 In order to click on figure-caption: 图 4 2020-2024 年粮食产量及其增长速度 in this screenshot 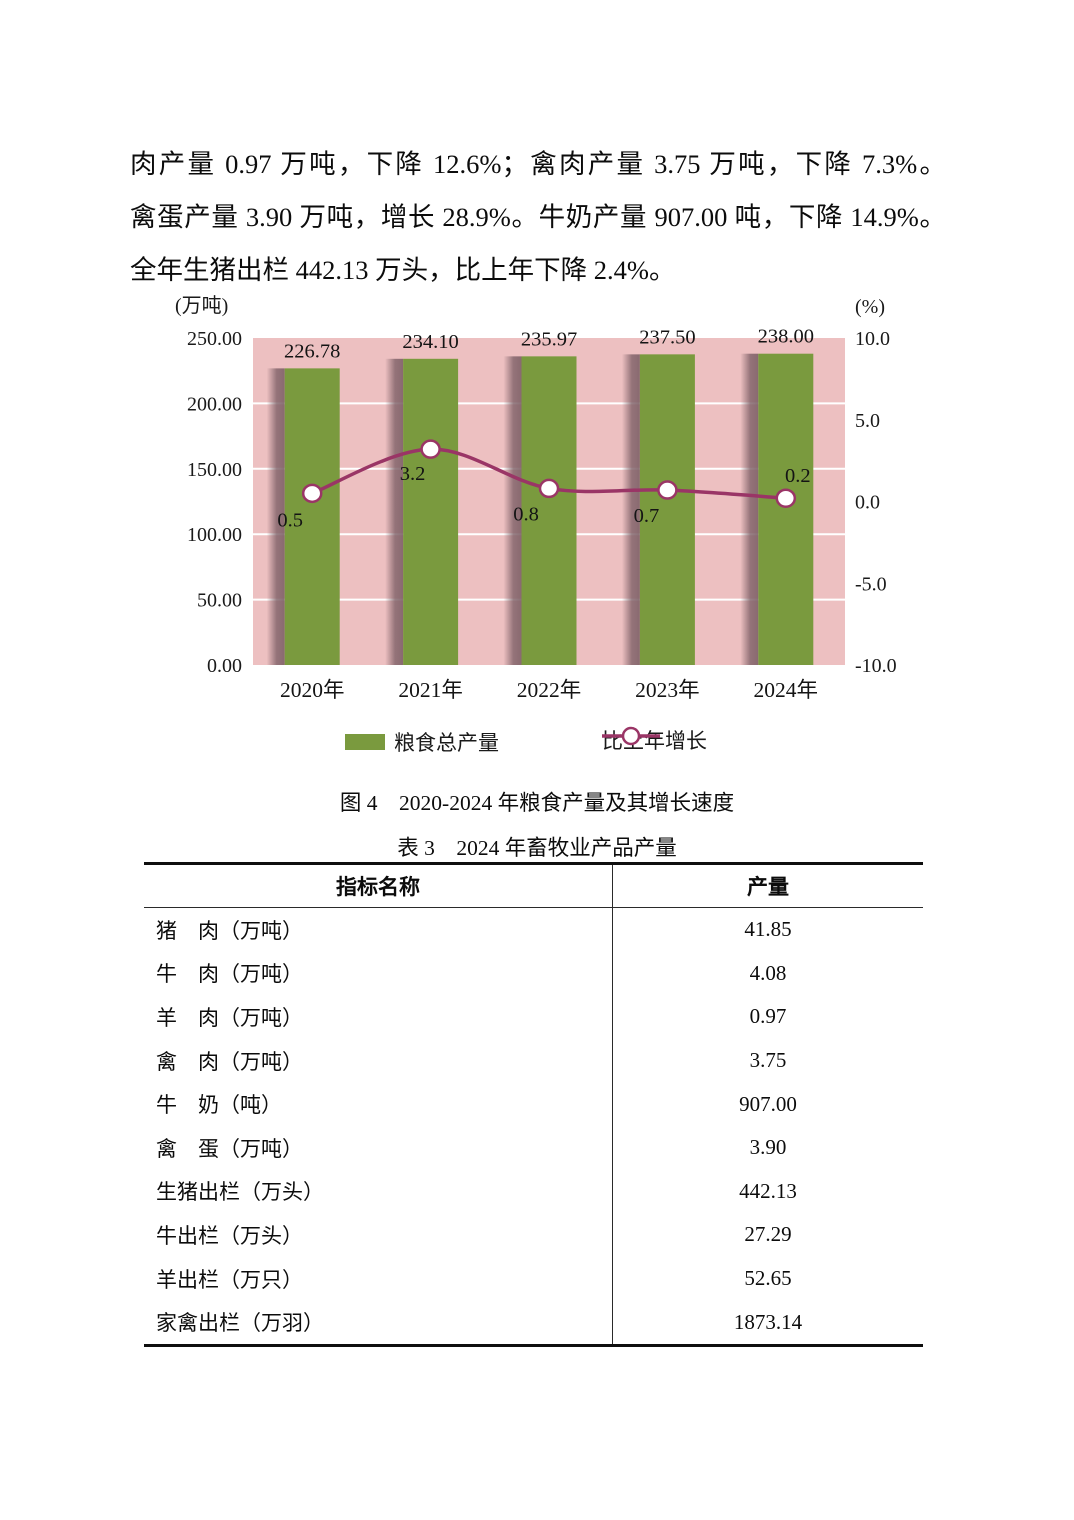, I will do `click(537, 803)`.